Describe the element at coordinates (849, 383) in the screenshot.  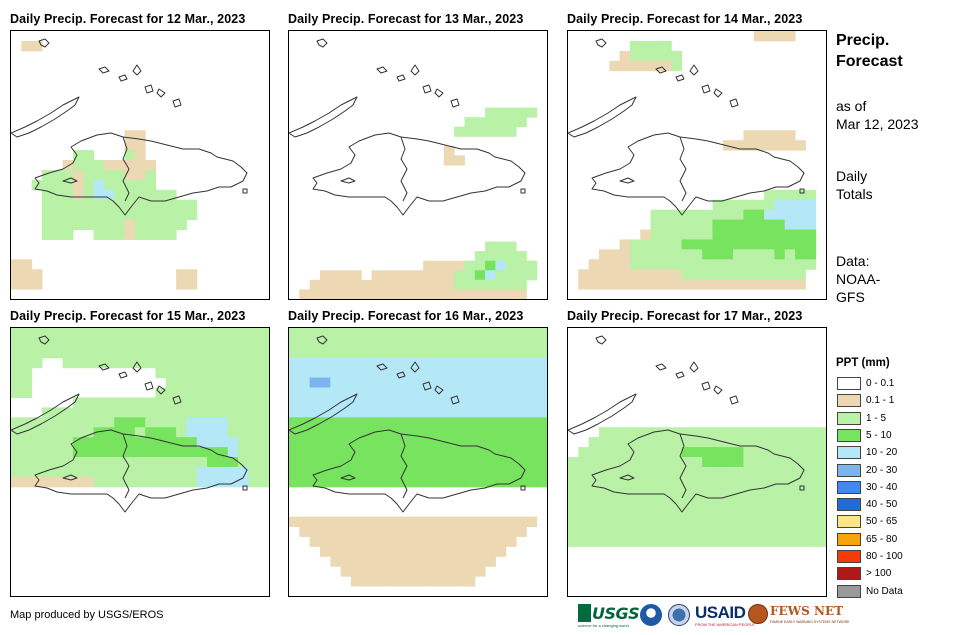
I see `legend-swatch` at that location.